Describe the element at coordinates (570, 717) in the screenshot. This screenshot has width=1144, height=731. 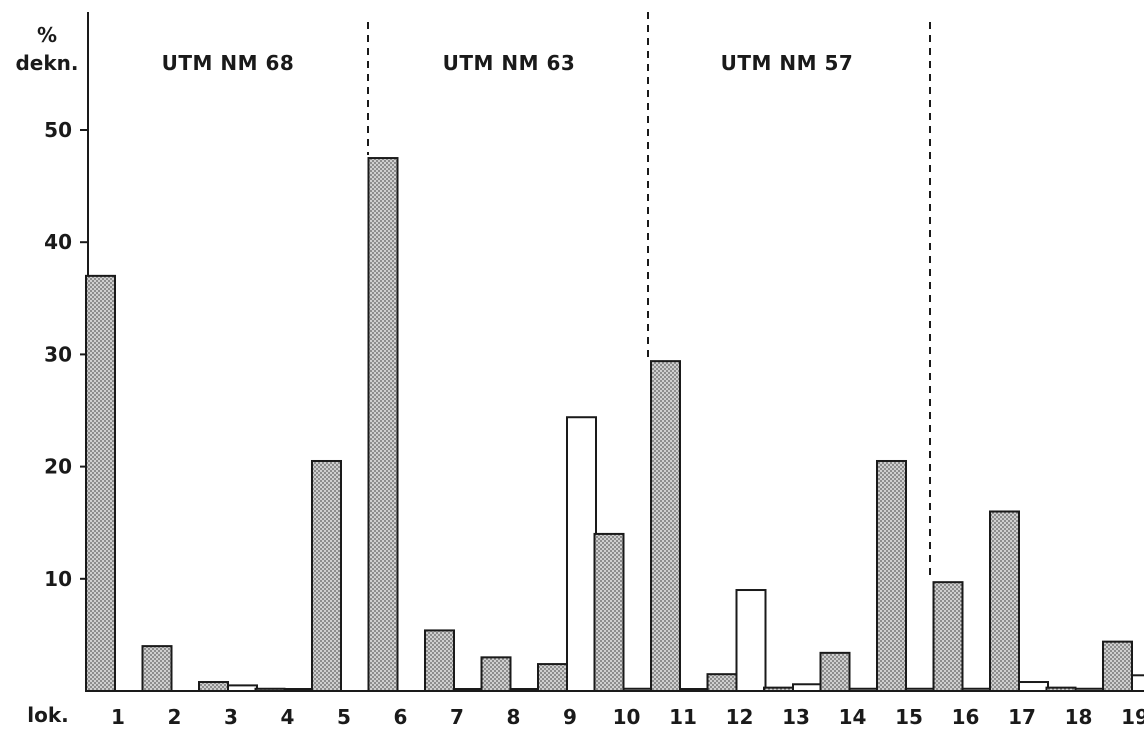
I see `x-tick-label: 9` at that location.